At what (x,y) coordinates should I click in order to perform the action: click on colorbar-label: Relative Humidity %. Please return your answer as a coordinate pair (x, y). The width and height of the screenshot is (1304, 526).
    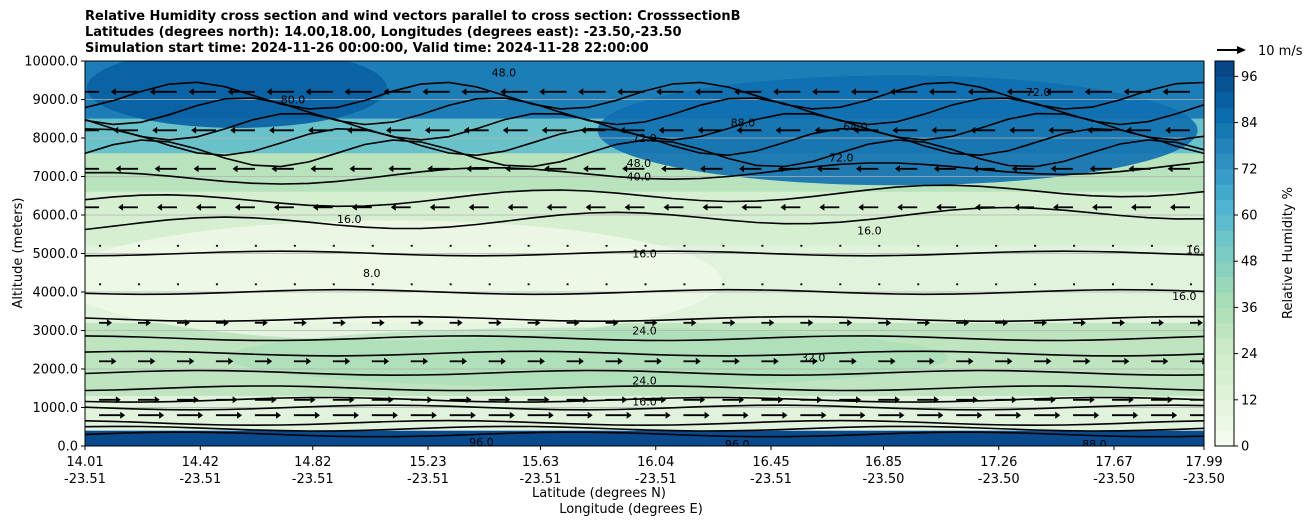
    Looking at the image, I should click on (1288, 253).